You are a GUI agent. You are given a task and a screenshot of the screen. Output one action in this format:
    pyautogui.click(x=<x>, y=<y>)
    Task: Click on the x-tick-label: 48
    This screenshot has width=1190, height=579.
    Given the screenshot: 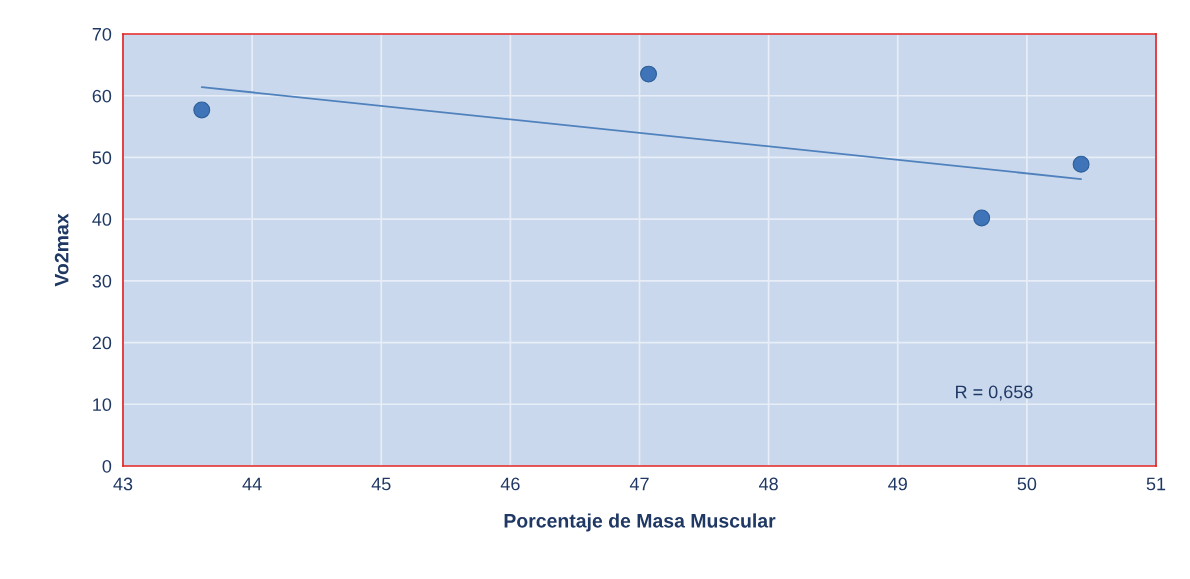 What is the action you would take?
    pyautogui.click(x=768, y=484)
    